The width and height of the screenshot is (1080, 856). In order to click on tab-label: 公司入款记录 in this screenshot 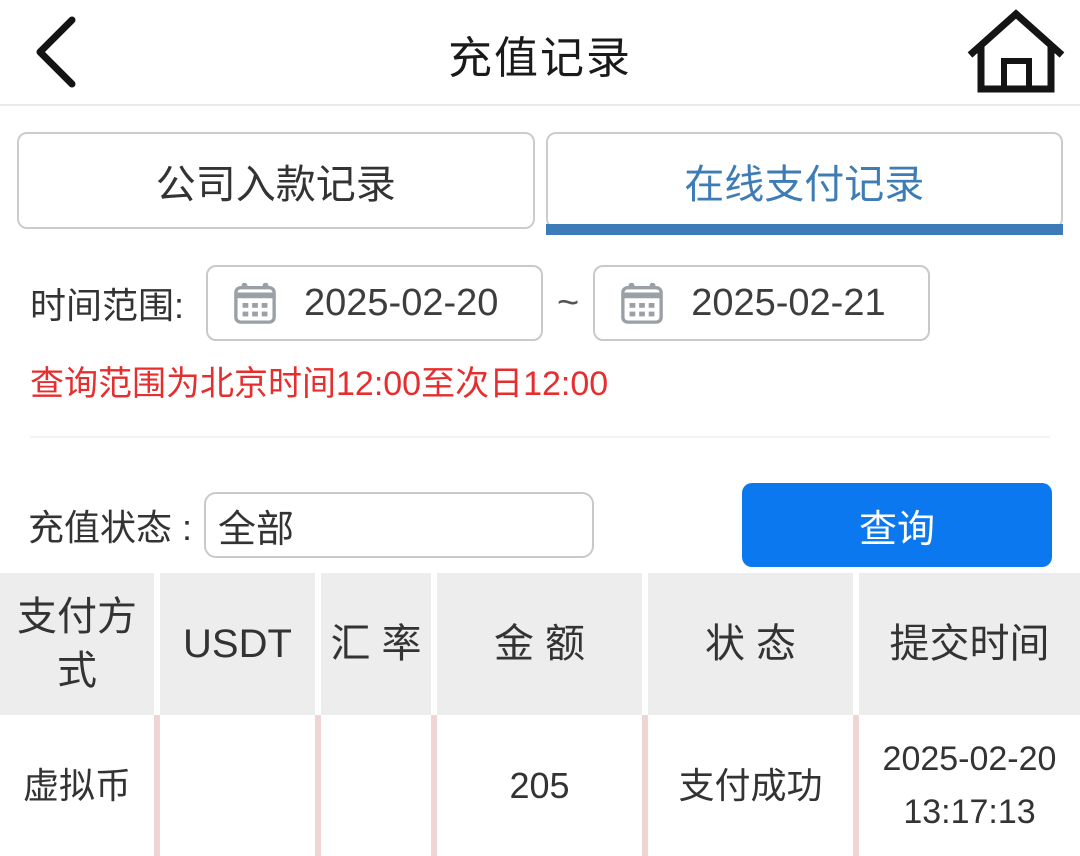, I will do `click(275, 184)`.